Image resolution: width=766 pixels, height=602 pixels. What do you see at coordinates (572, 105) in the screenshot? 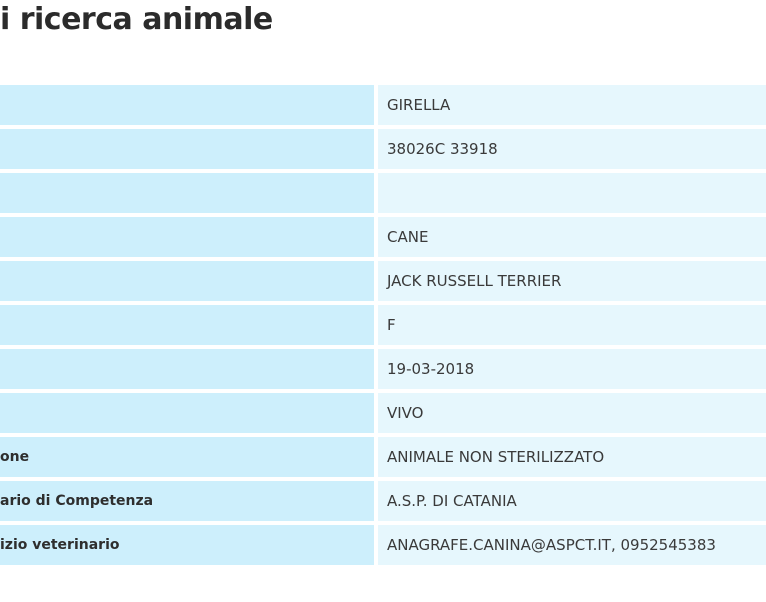
I see `row-value-nome: GIRELLA` at bounding box center [572, 105].